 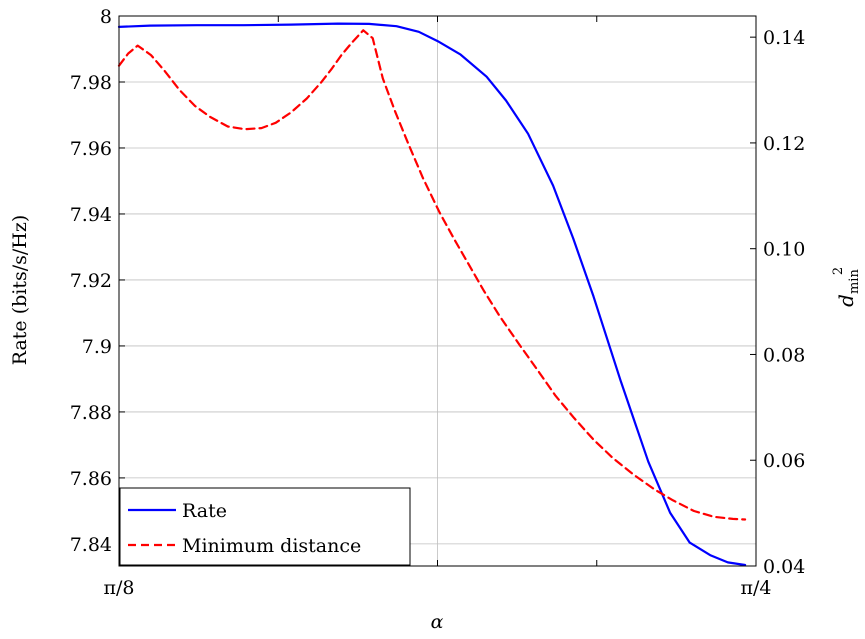 I want to click on legend-box, so click(x=265, y=526).